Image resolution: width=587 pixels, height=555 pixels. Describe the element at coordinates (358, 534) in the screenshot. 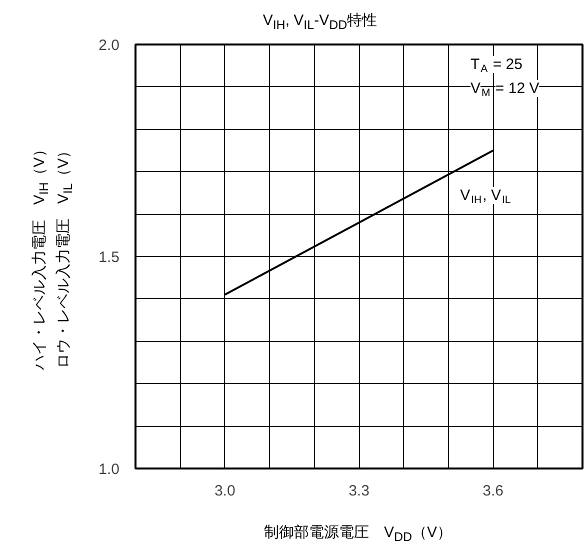

I see `x-axis-title: 制御部電源電圧 V$_{DD}$（V）` at that location.